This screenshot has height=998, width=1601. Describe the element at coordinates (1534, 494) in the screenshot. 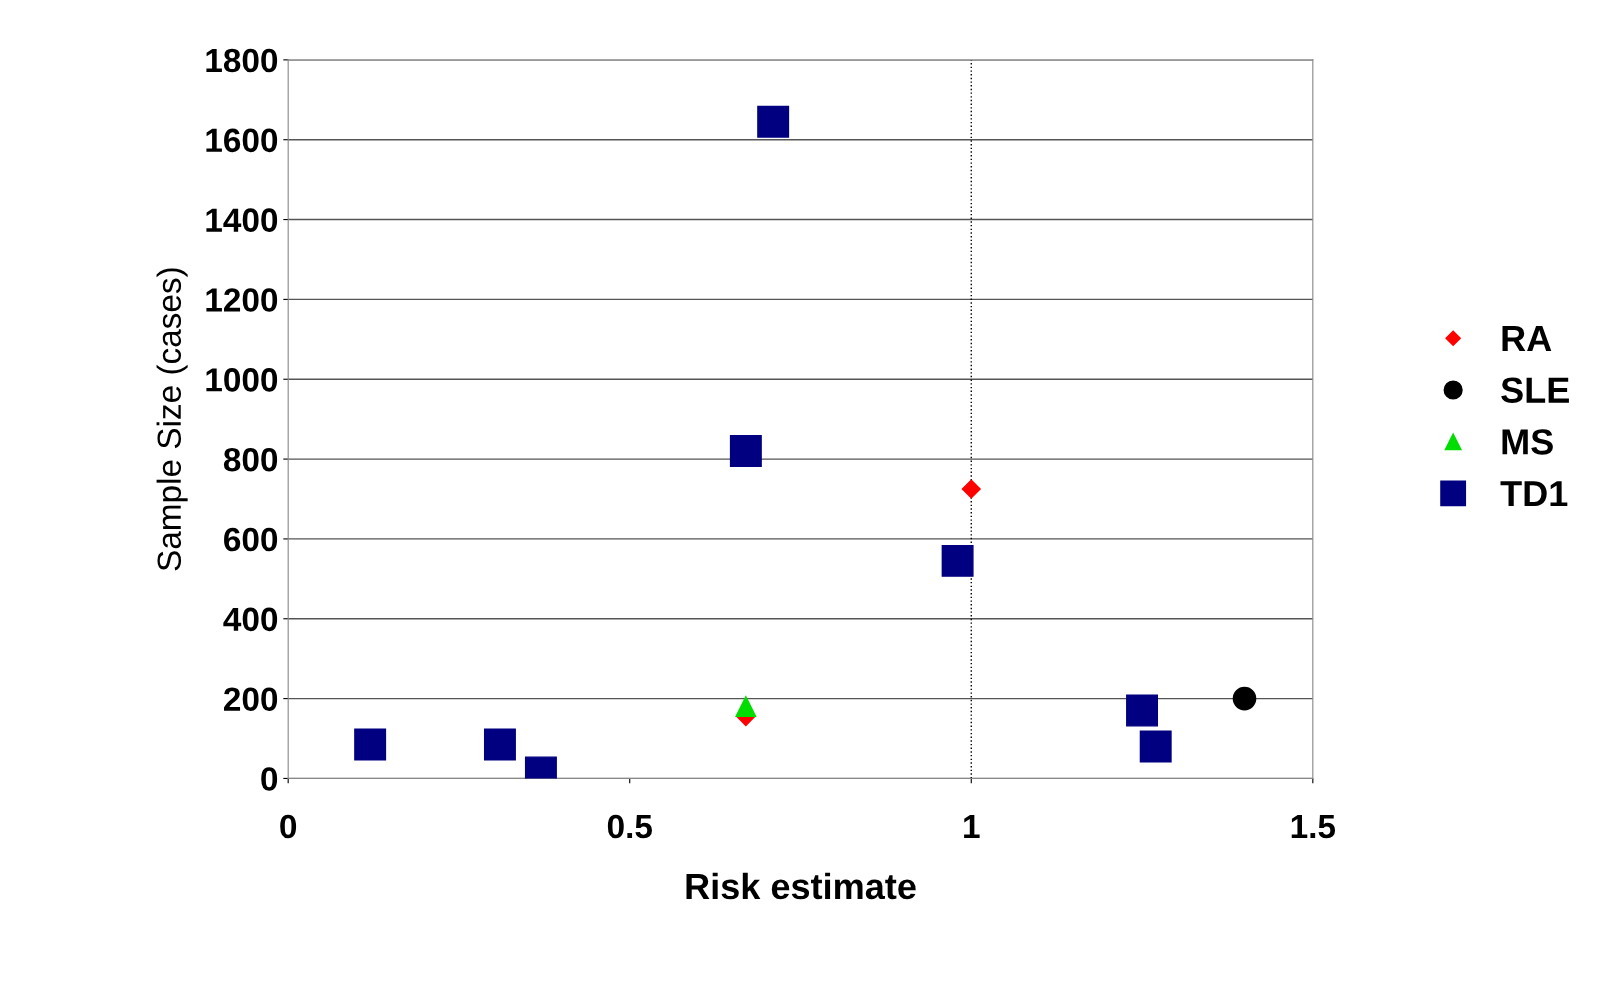

I see `legend-label: TD1` at that location.